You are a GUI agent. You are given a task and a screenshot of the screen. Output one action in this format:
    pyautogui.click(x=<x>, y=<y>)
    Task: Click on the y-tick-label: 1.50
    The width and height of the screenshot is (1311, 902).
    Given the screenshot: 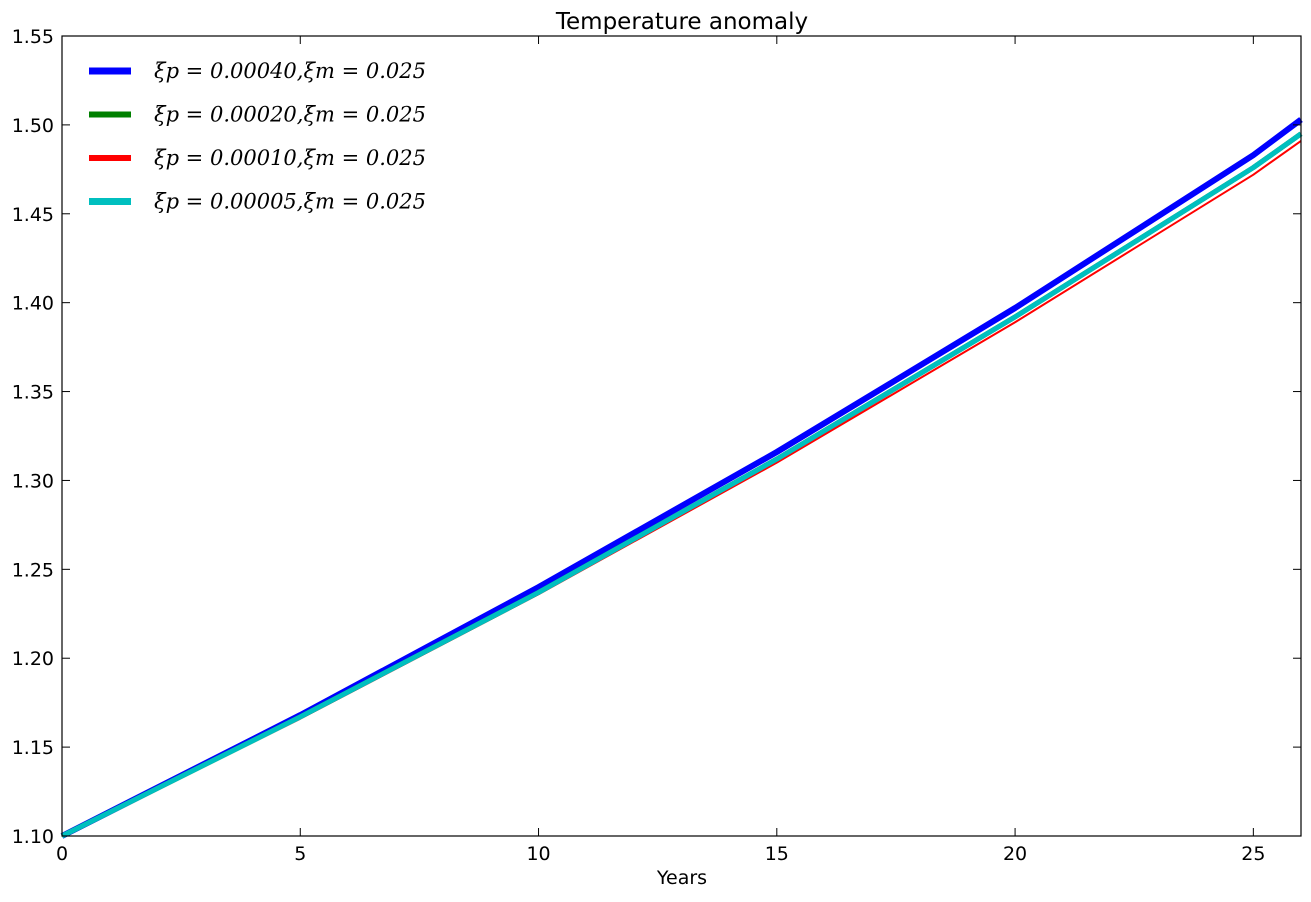 What is the action you would take?
    pyautogui.click(x=33, y=126)
    